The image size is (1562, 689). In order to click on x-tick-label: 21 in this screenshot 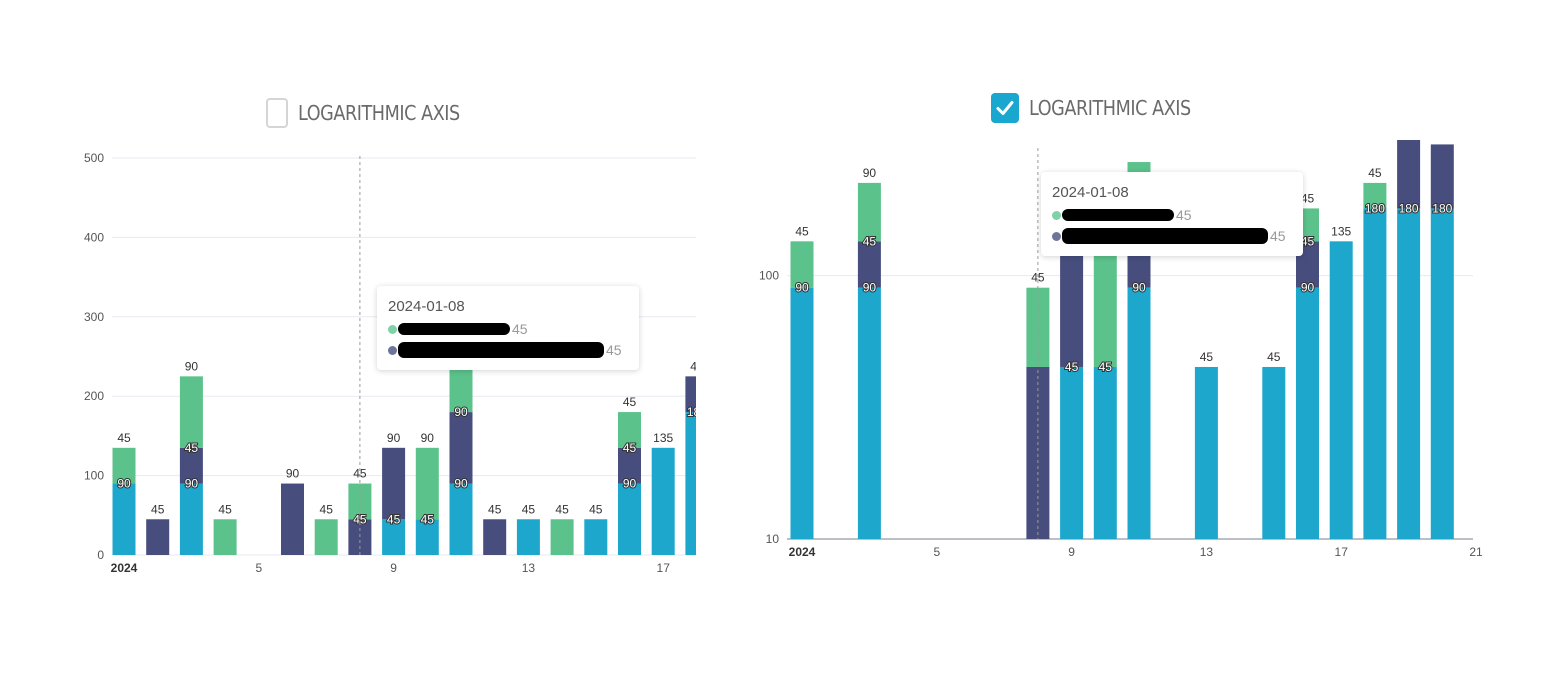, I will do `click(1476, 552)`.